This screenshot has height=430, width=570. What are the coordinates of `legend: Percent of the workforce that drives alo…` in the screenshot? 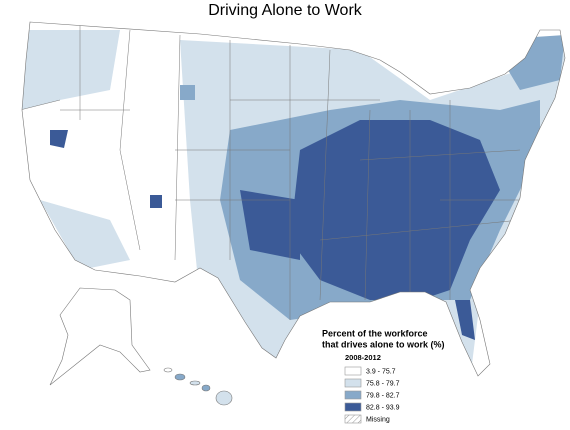 It's located at (383, 375).